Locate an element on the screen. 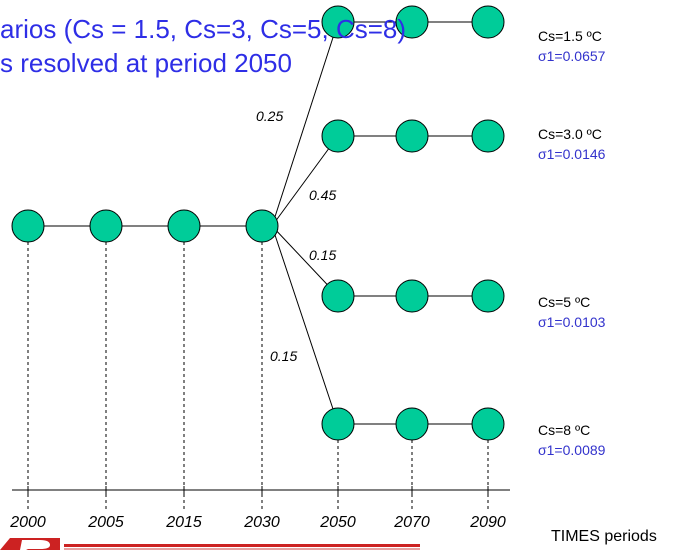  branch-probability-4: 0.15 is located at coordinates (284, 356).